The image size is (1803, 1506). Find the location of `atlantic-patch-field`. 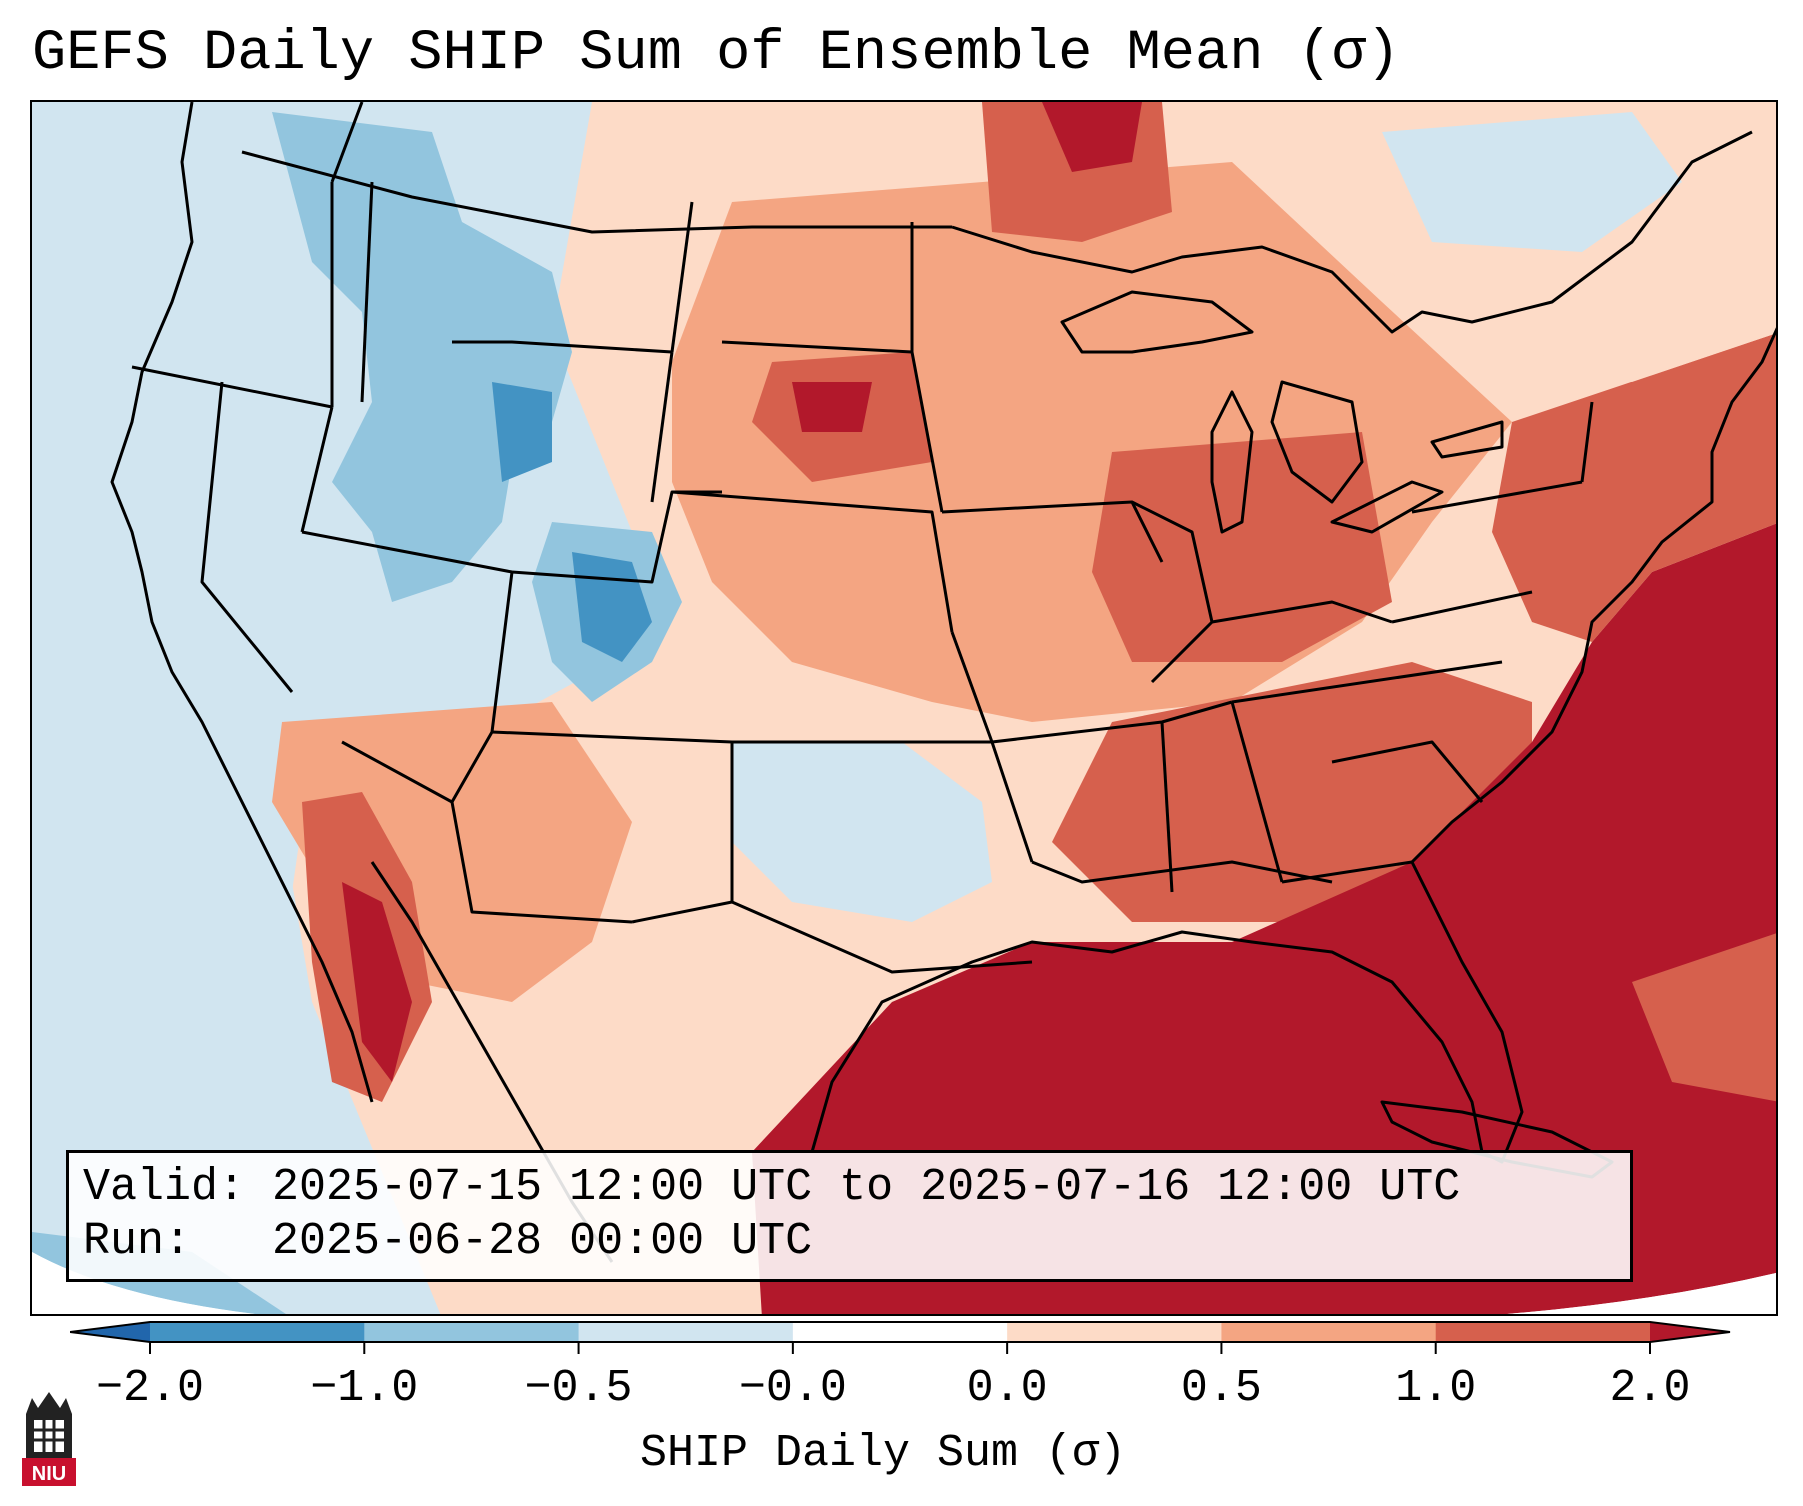

atlantic-patch-field is located at coordinates (1704, 1017).